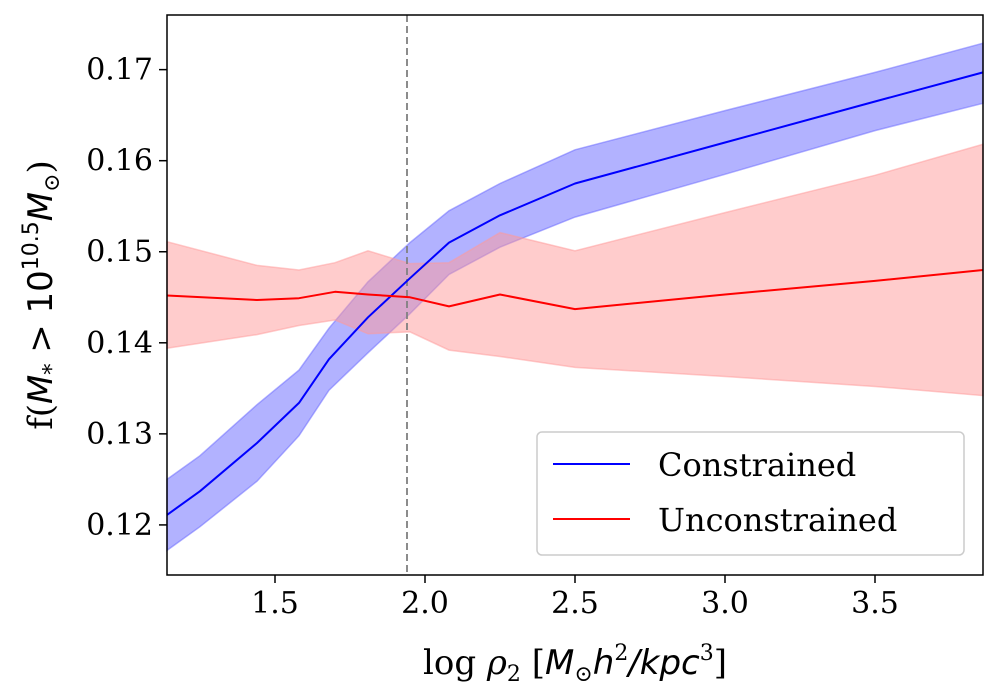 The image size is (997, 696). What do you see at coordinates (725, 603) in the screenshot?
I see `x-tick-label: 3.0` at bounding box center [725, 603].